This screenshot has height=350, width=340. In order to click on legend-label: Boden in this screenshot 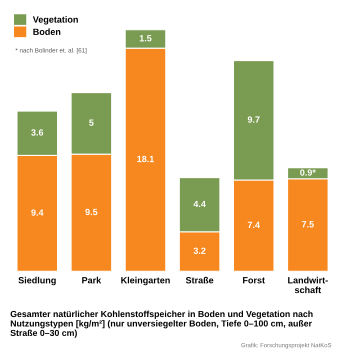, I will do `click(46, 31)`.